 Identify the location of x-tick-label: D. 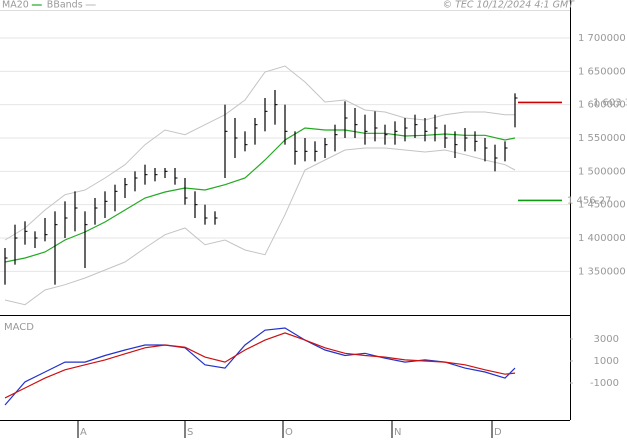
(498, 432).